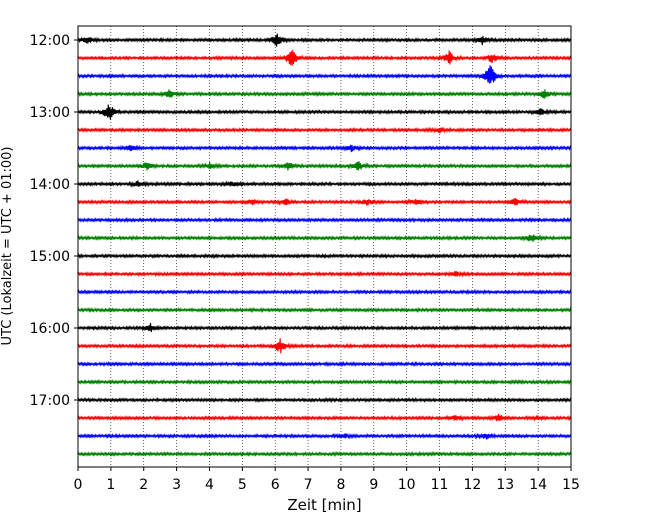 The height and width of the screenshot is (520, 650). What do you see at coordinates (340, 485) in the screenshot?
I see `x-tick-label: 8` at bounding box center [340, 485].